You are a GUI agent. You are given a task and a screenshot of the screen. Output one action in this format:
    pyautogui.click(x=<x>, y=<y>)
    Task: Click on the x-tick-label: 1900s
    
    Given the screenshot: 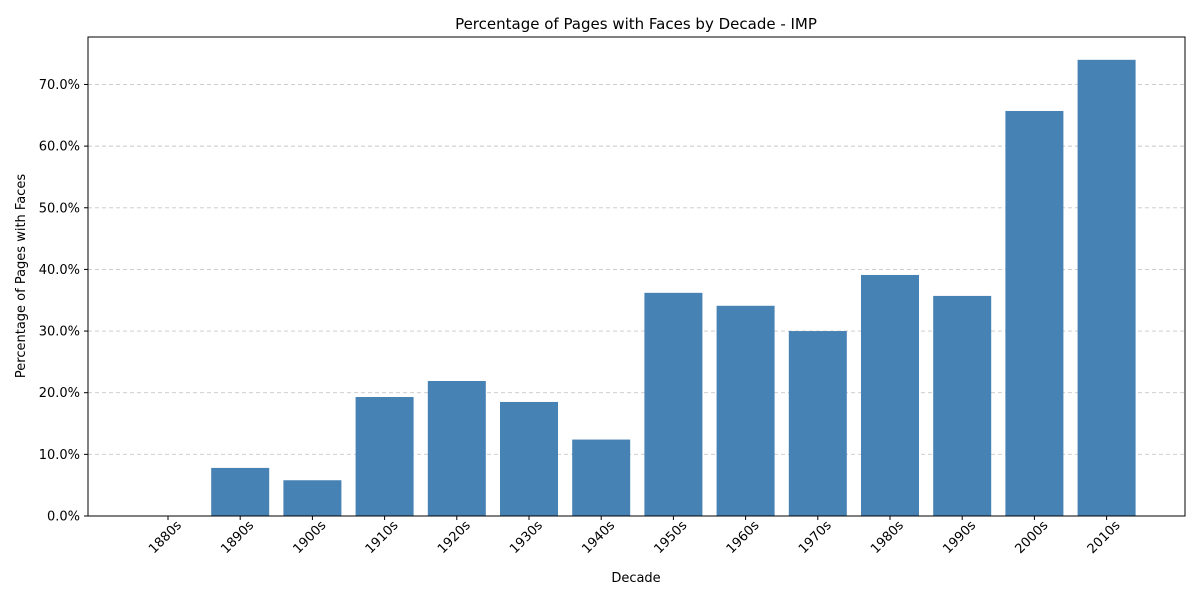 What is the action you would take?
    pyautogui.click(x=310, y=537)
    